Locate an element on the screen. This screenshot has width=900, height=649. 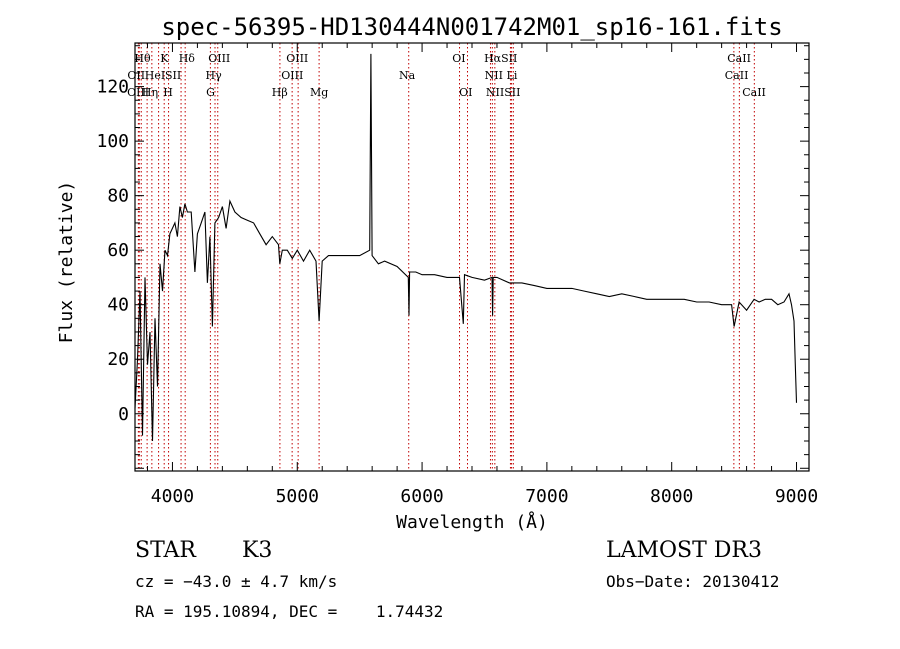
line-label: H is located at coordinates (168, 92).